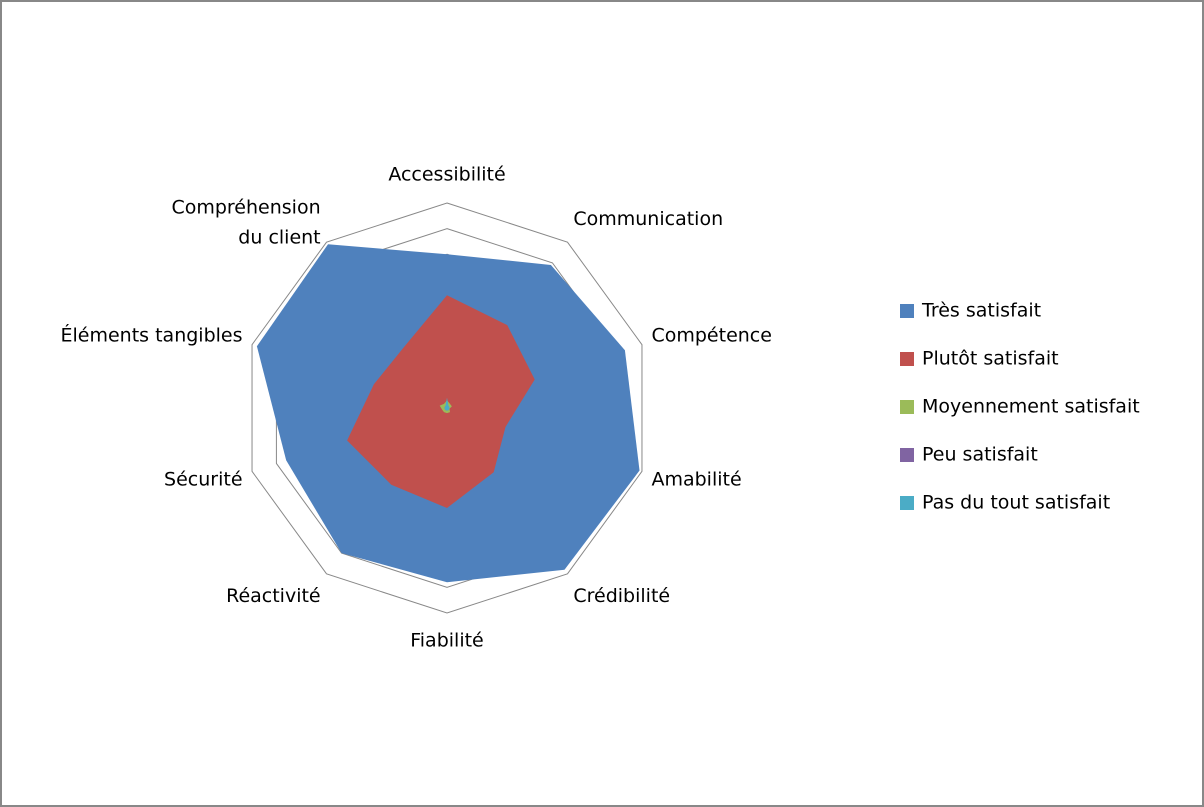 The height and width of the screenshot is (807, 1204). I want to click on legend-label: Plutôt satisfait, so click(990, 359).